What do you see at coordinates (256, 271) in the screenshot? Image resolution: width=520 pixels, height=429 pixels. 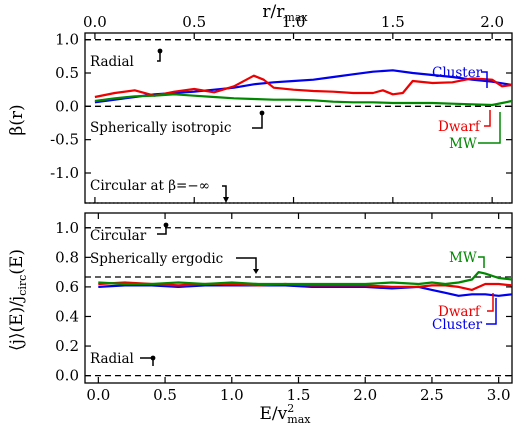 I see `ergodic-arrow` at bounding box center [256, 271].